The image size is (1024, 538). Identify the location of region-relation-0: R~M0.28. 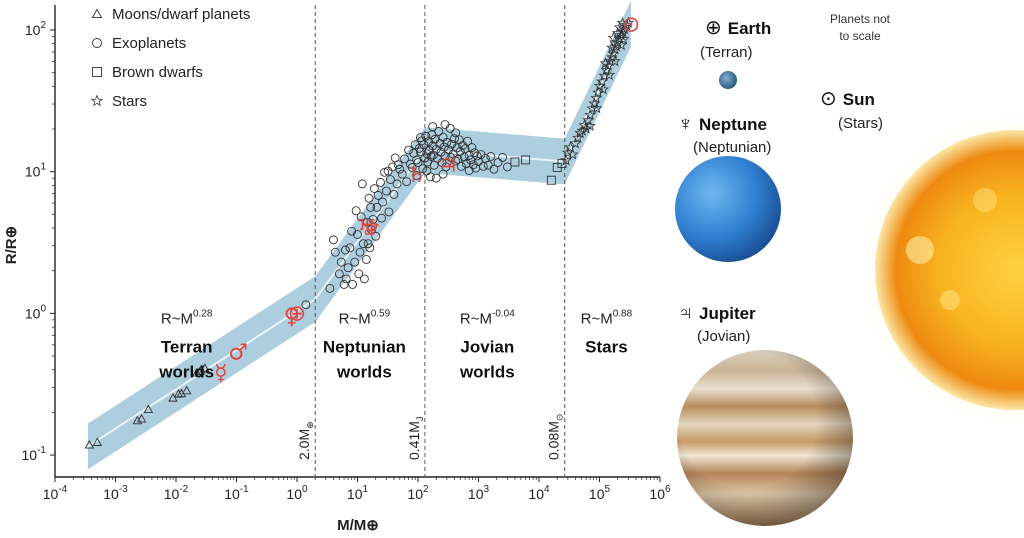
(187, 317).